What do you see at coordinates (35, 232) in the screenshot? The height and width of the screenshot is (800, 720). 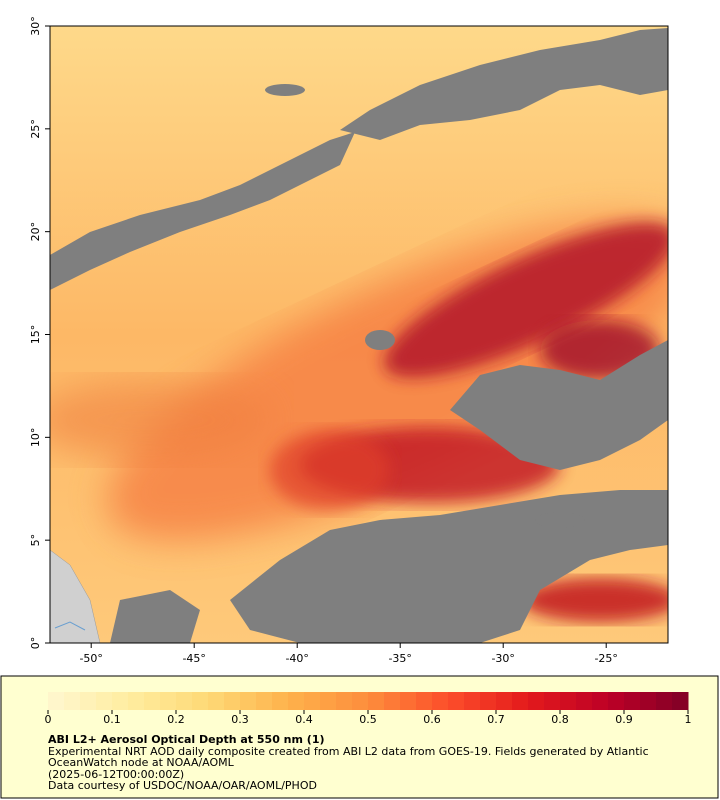 I see `y-tick-label: 20°` at bounding box center [35, 232].